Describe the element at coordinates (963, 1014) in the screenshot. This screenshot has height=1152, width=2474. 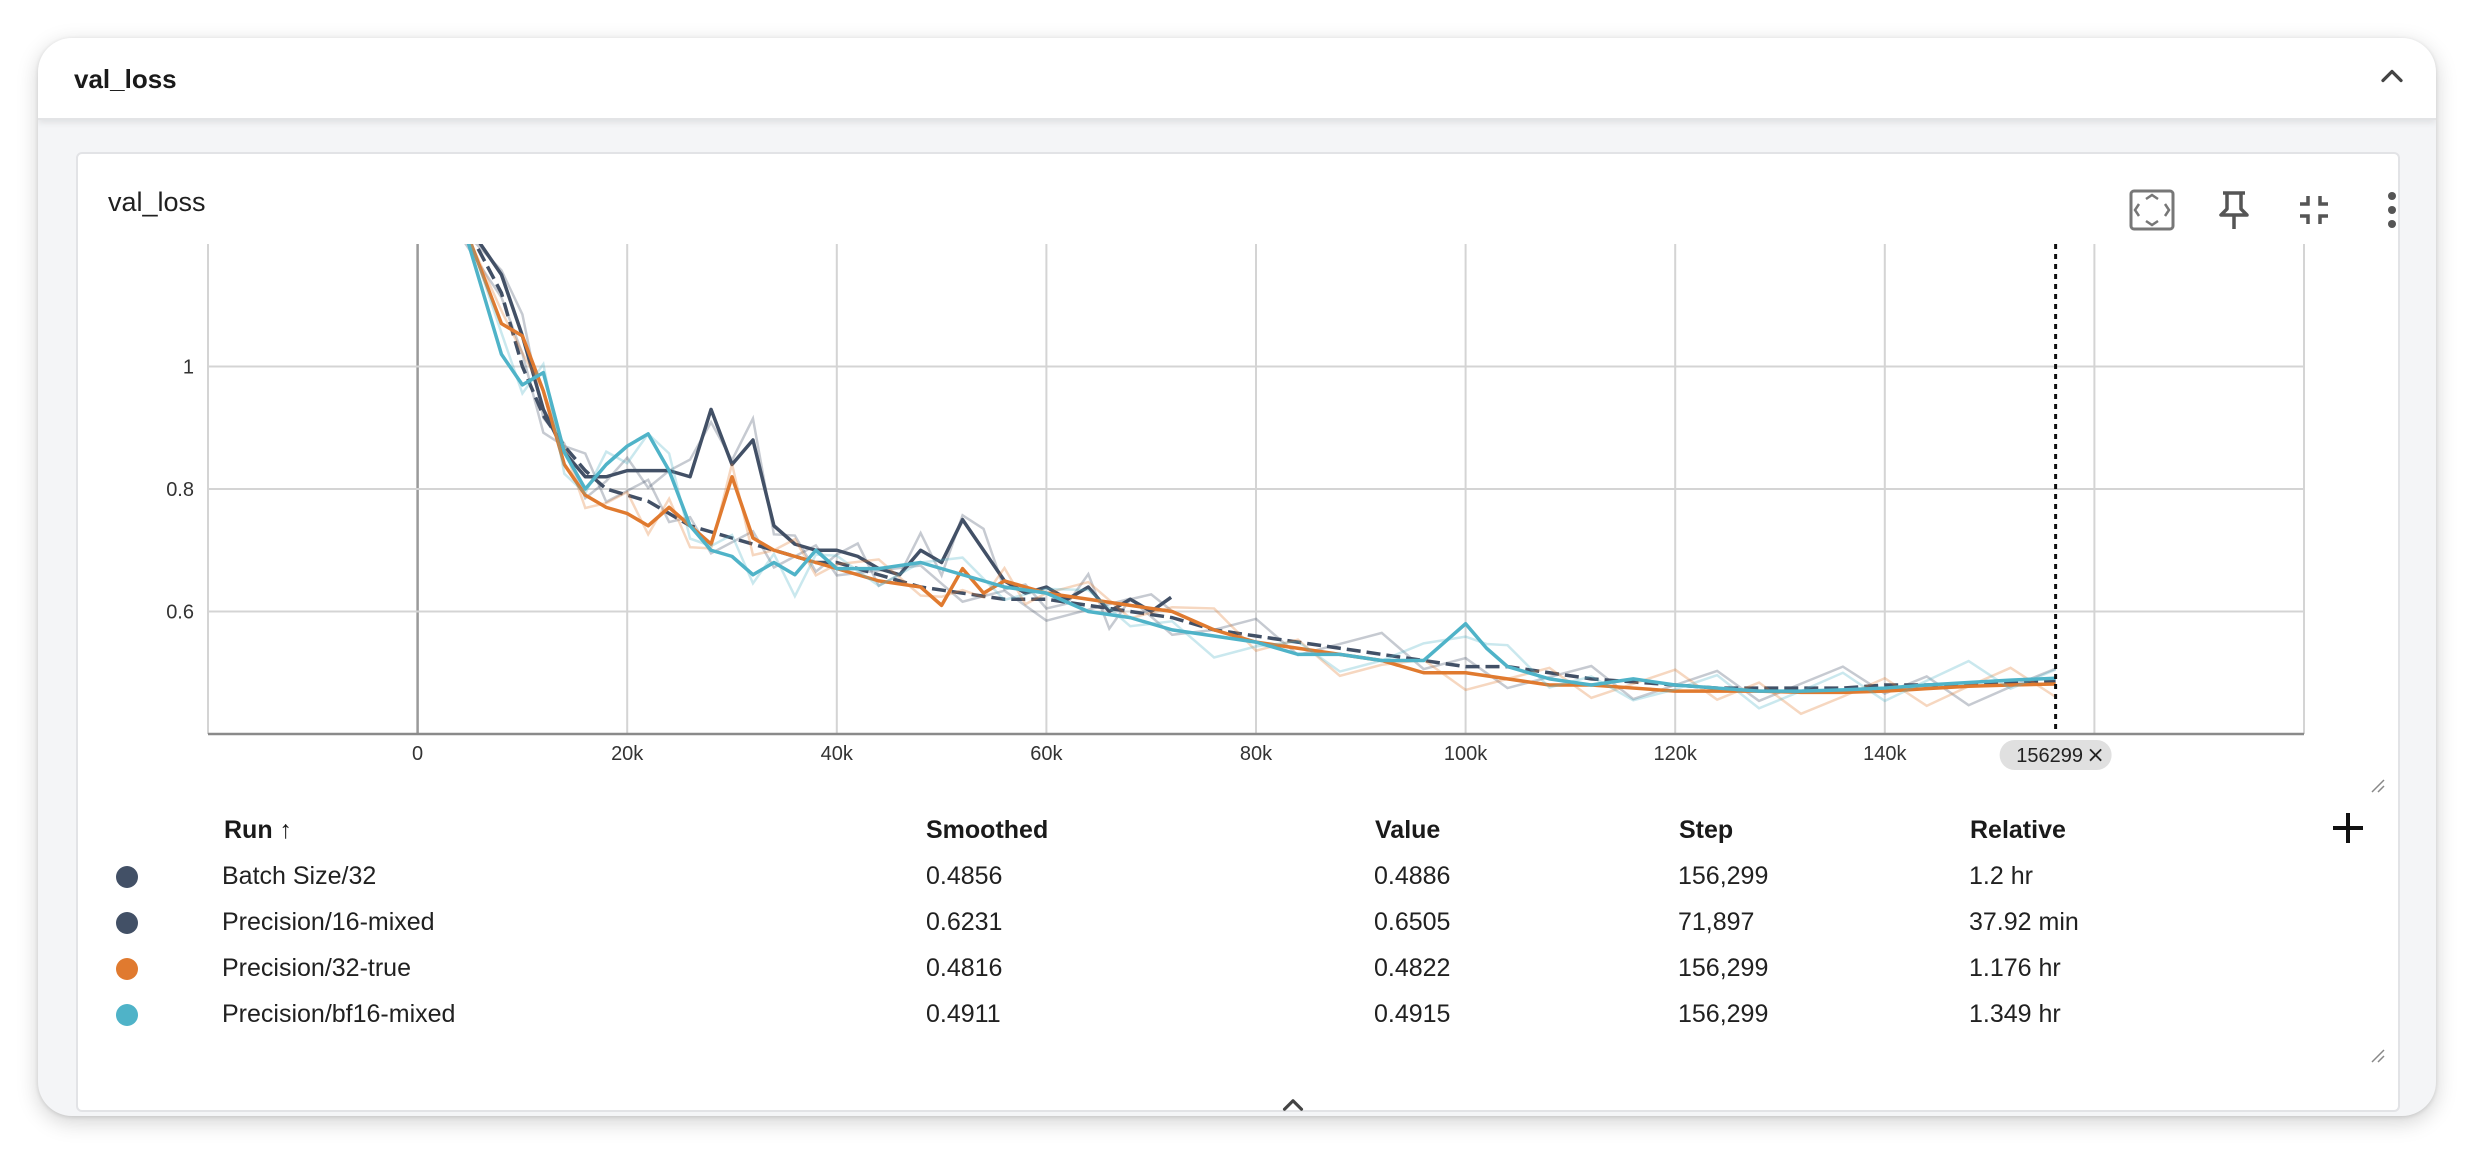
I see `smoothed-value: 0.4911` at that location.